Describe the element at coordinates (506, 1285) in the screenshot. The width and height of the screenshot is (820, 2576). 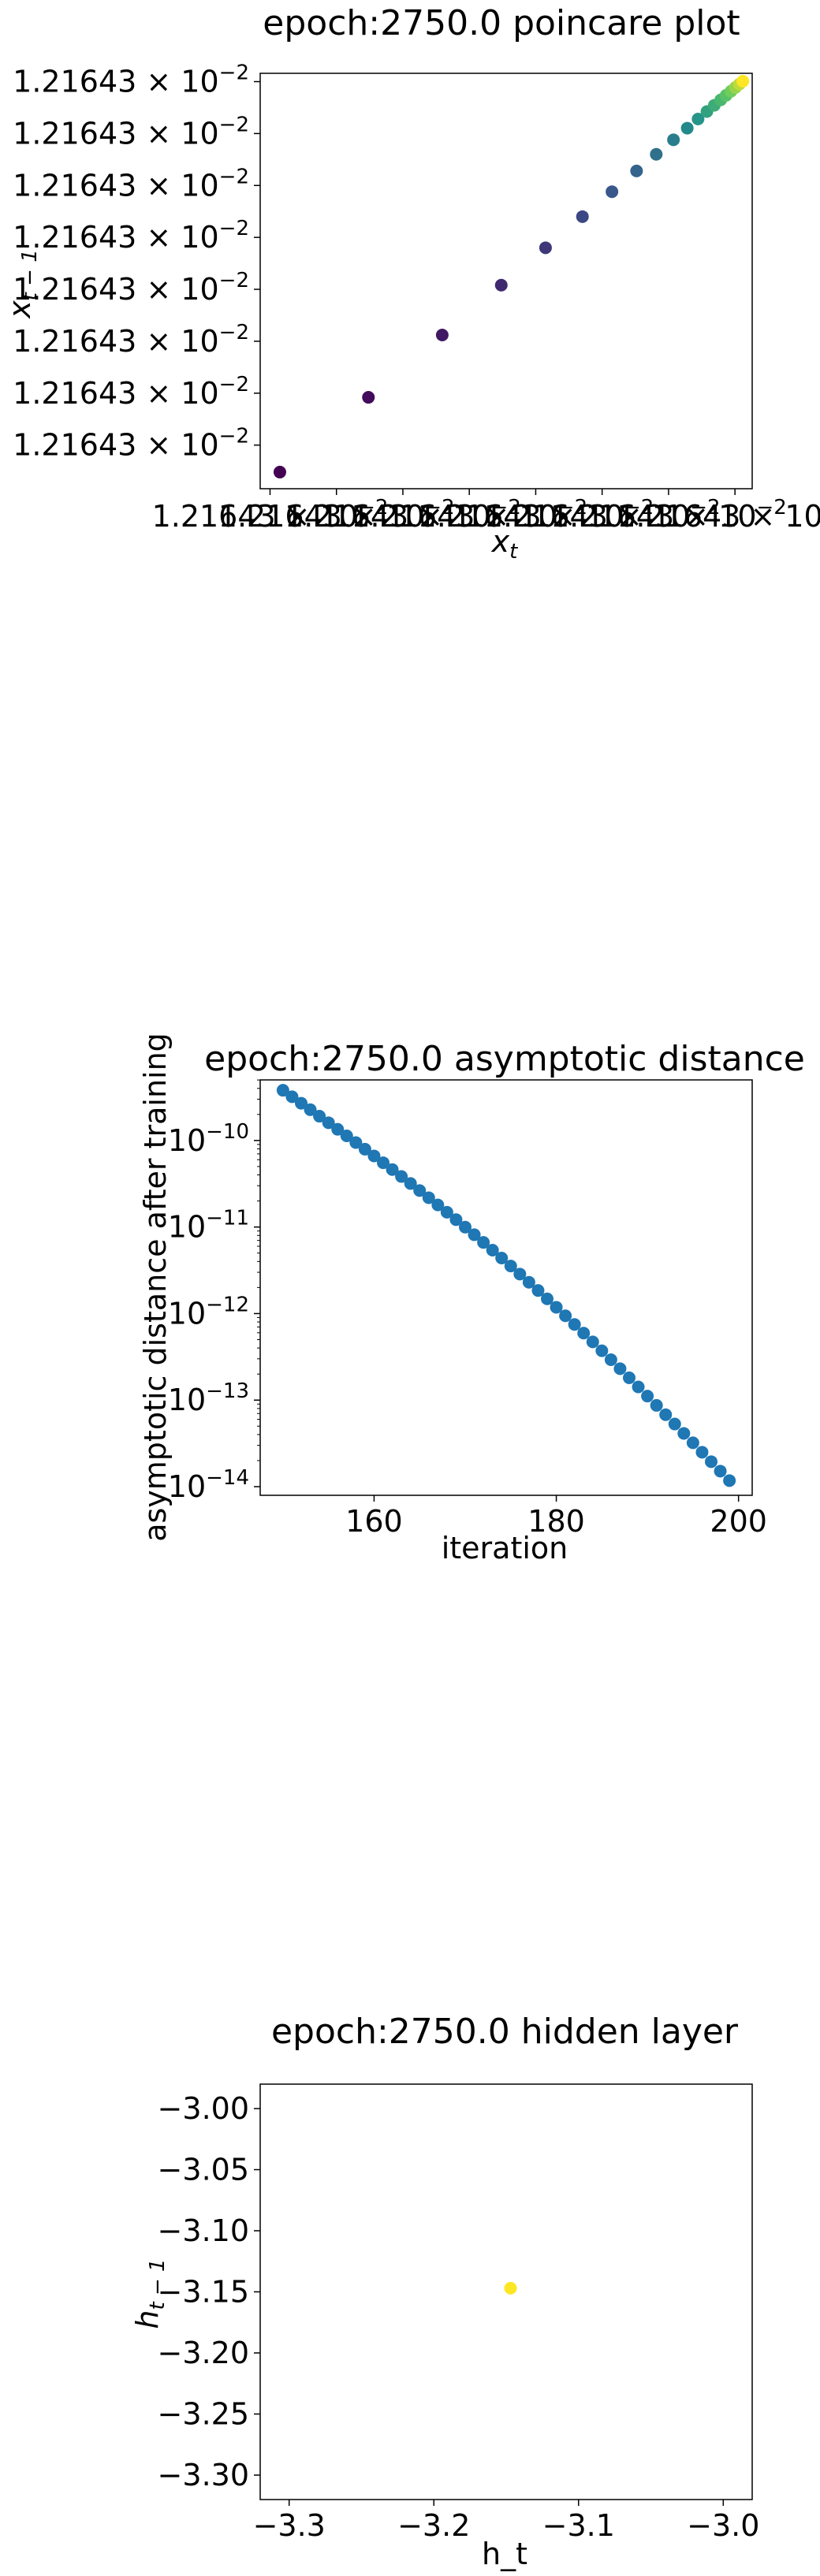
I see `asymptotic-points` at that location.